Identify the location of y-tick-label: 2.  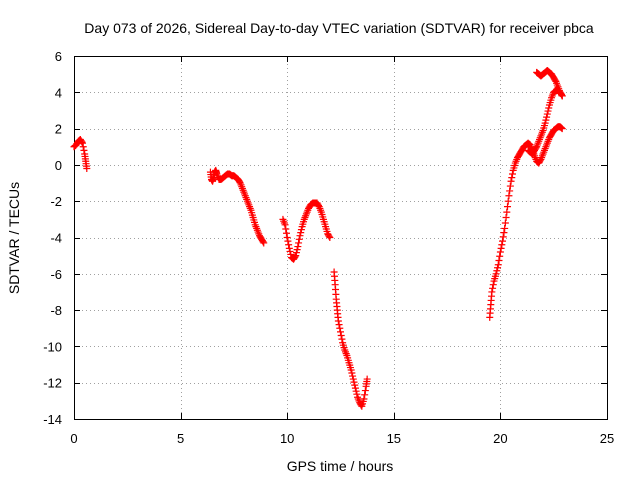
(58, 129).